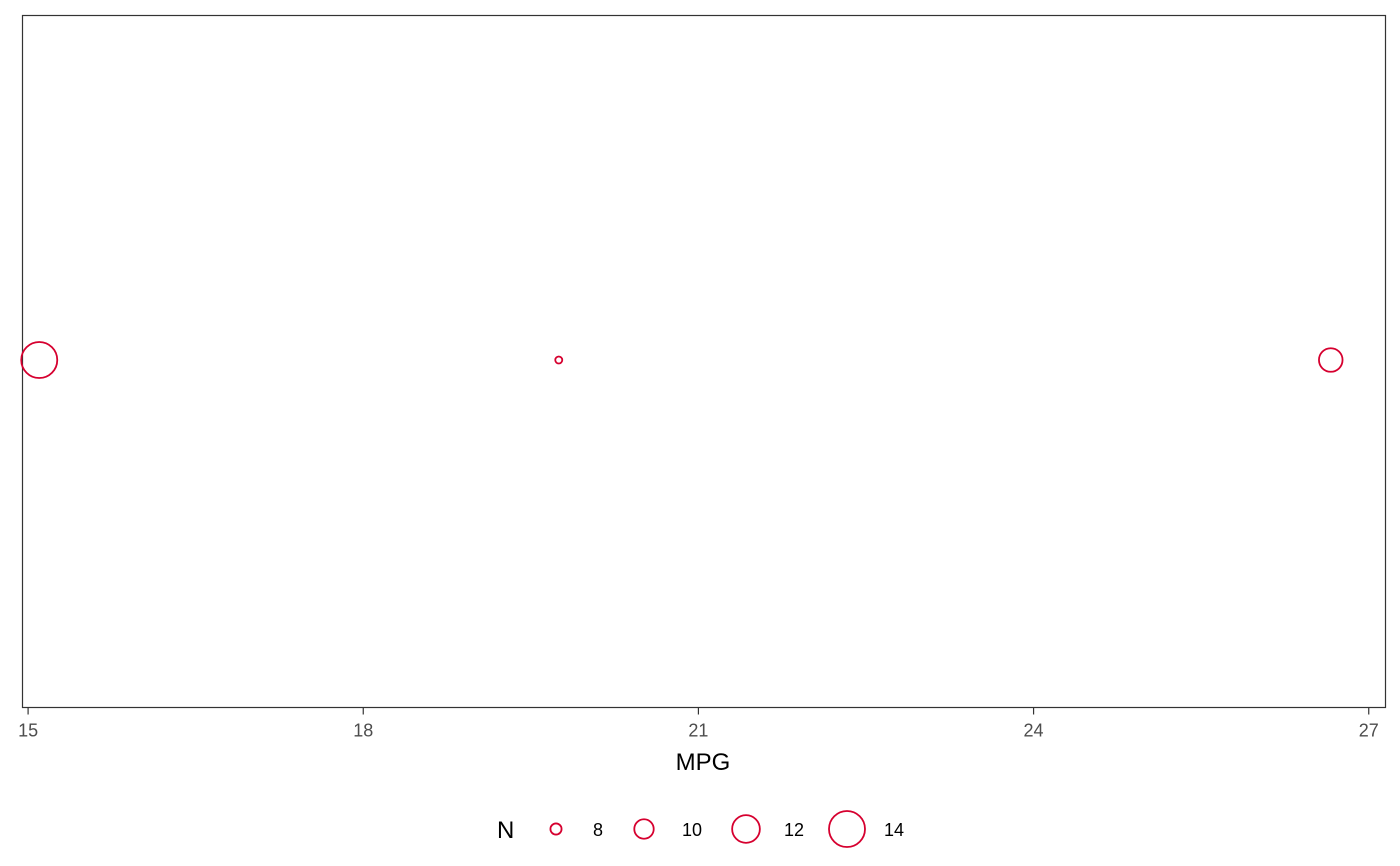 The image size is (1400, 866). What do you see at coordinates (726, 829) in the screenshot?
I see `legend-entries: 8 10 12 14` at bounding box center [726, 829].